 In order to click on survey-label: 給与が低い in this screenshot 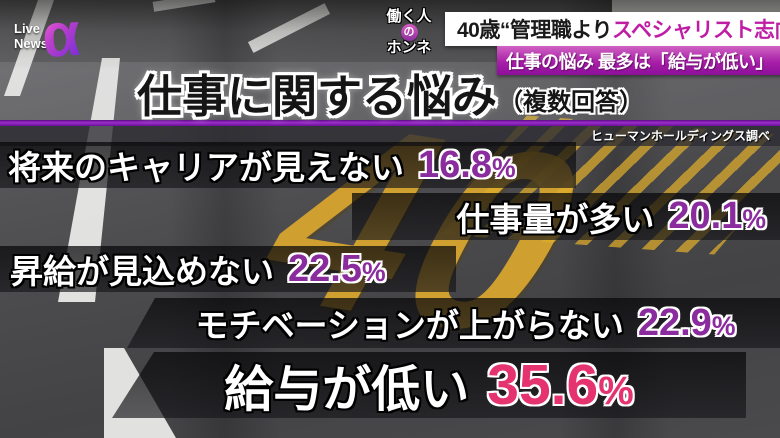, I will do `click(347, 389)`.